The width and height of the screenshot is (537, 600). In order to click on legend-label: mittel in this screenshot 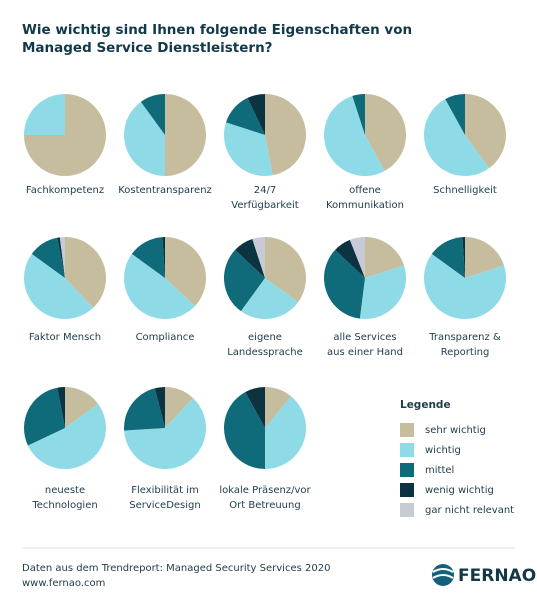, I will do `click(439, 470)`.